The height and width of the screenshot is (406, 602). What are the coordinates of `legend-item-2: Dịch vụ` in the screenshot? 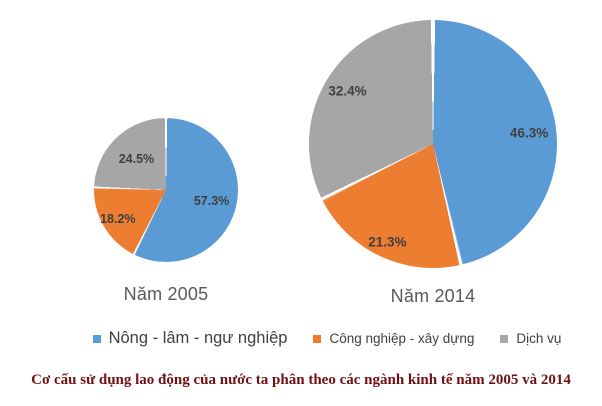 It's located at (530, 338).